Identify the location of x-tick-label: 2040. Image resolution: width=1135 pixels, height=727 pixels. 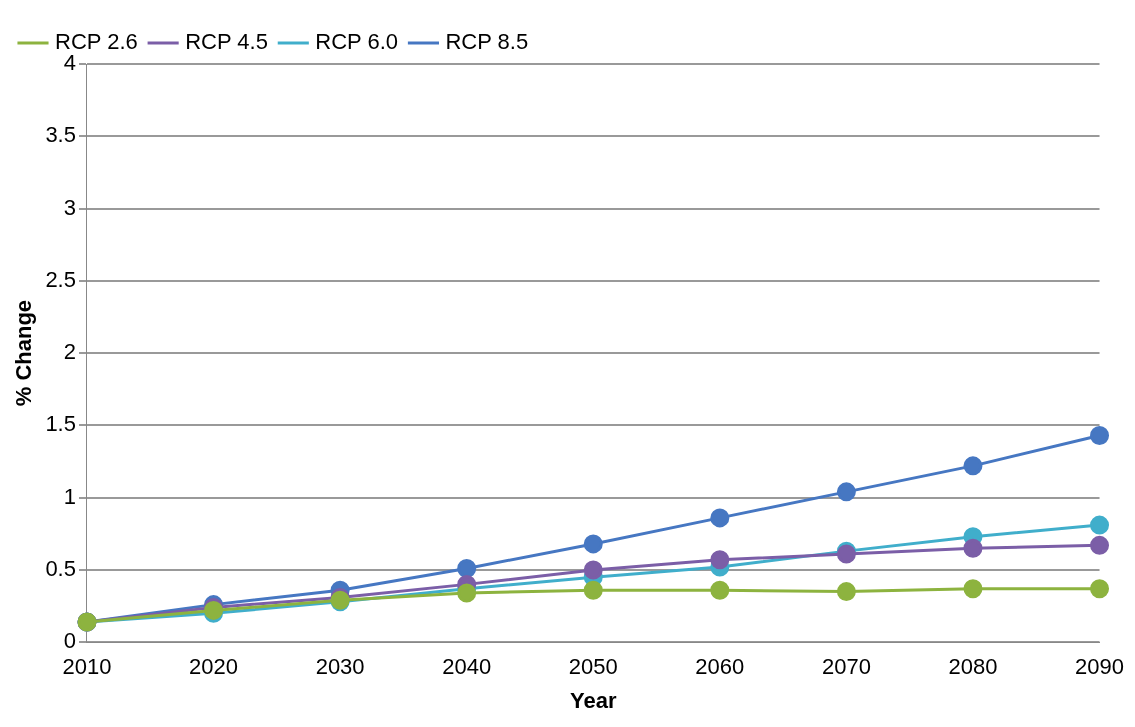
(467, 667).